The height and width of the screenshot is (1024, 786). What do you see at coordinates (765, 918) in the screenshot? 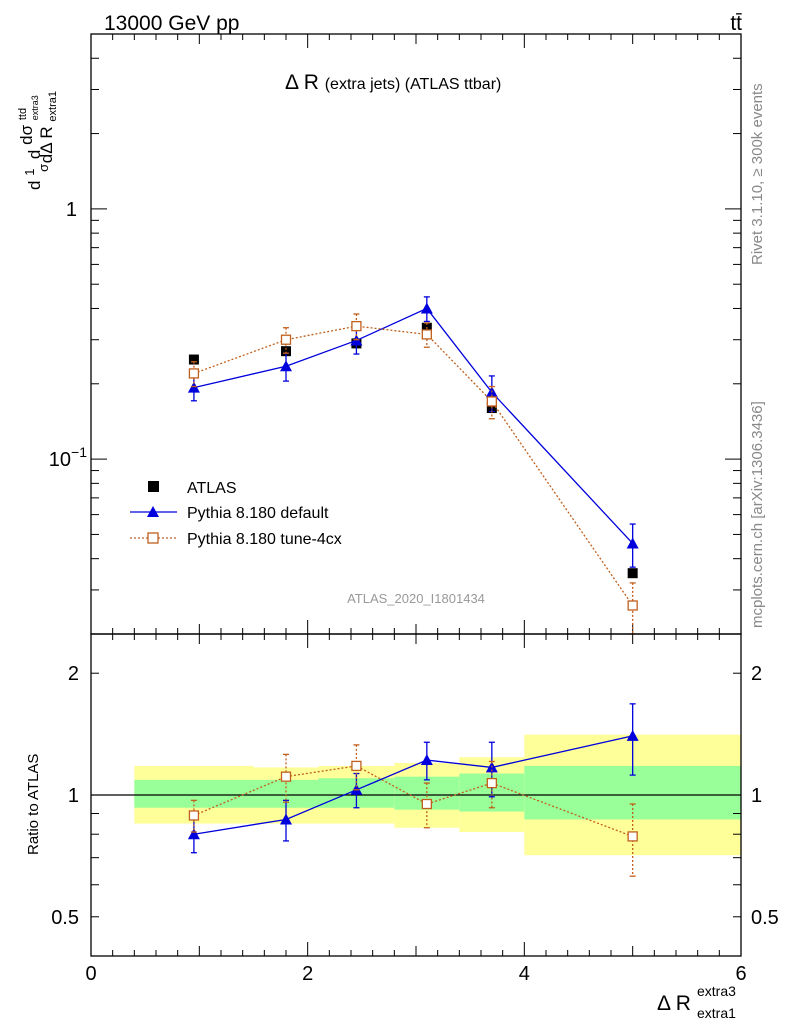
I see `y-tick-label-right-0: 0.5` at bounding box center [765, 918].